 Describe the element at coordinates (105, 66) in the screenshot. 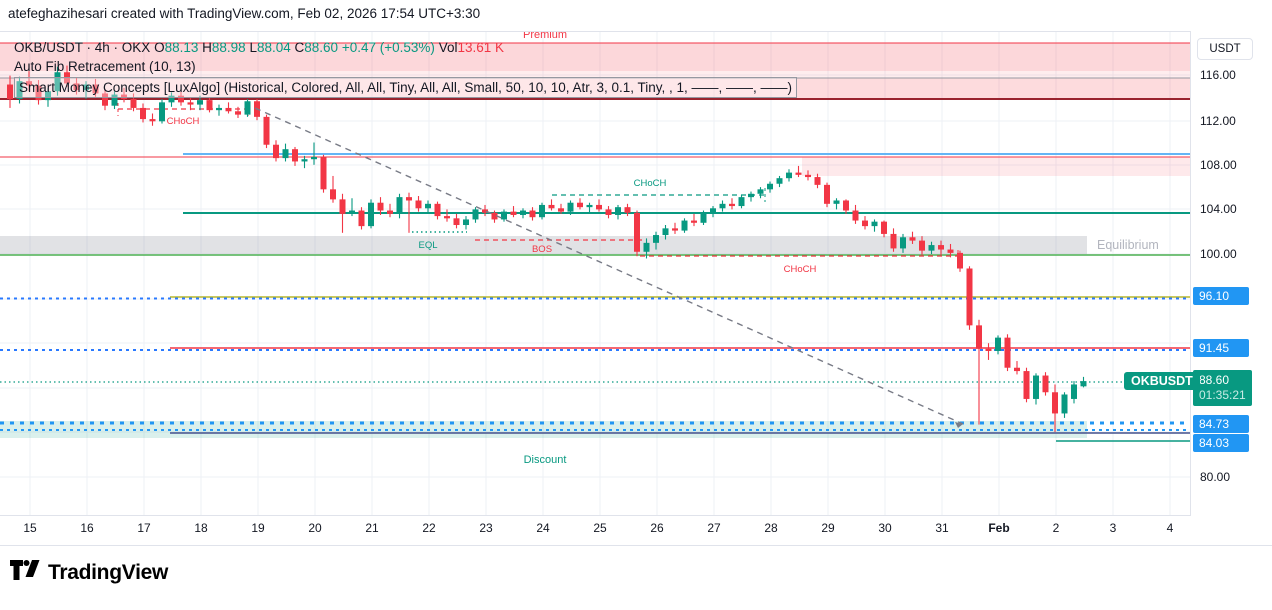

I see `fib-indicator-row: Auto Fib Retracement (10, 13)` at that location.